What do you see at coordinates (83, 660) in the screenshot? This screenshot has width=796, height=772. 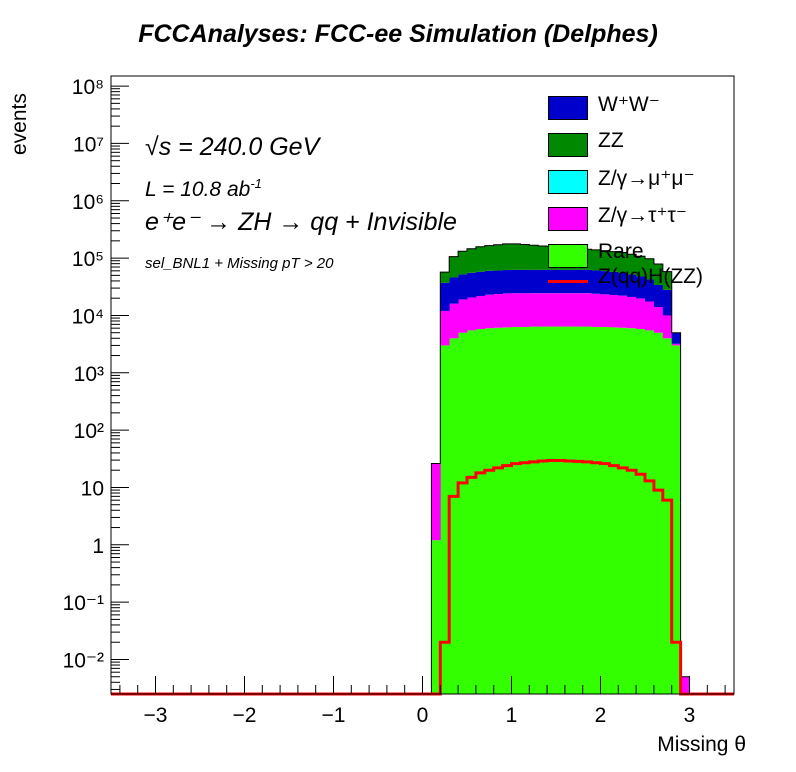 I see `y-tick-label: 10⁻²` at bounding box center [83, 660].